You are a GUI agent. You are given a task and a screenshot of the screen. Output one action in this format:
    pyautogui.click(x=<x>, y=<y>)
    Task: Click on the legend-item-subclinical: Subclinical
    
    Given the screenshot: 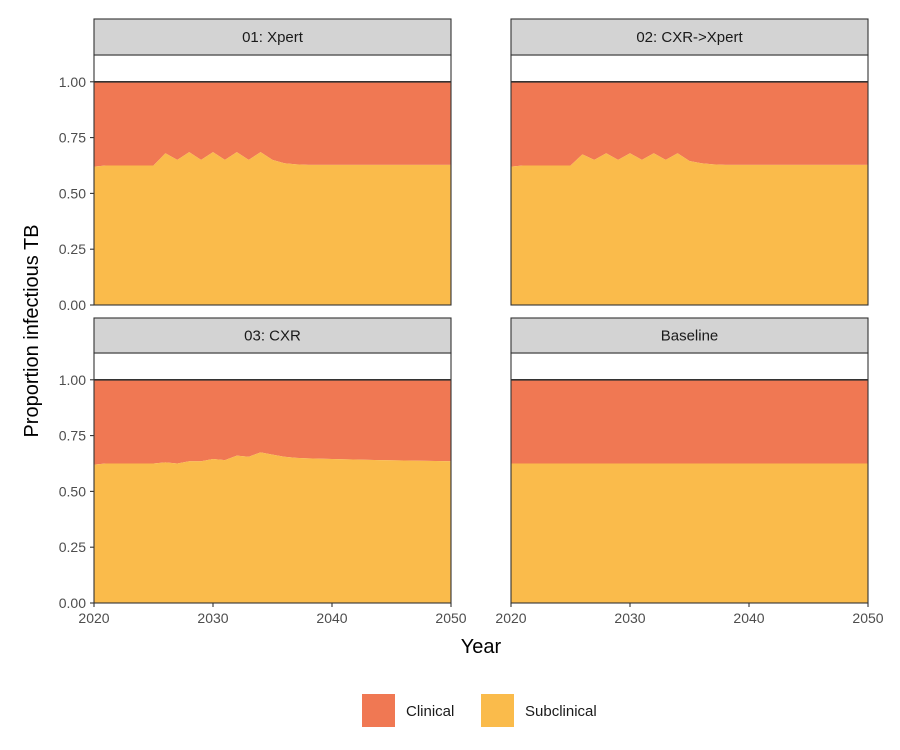 What is the action you would take?
    pyautogui.click(x=539, y=710)
    